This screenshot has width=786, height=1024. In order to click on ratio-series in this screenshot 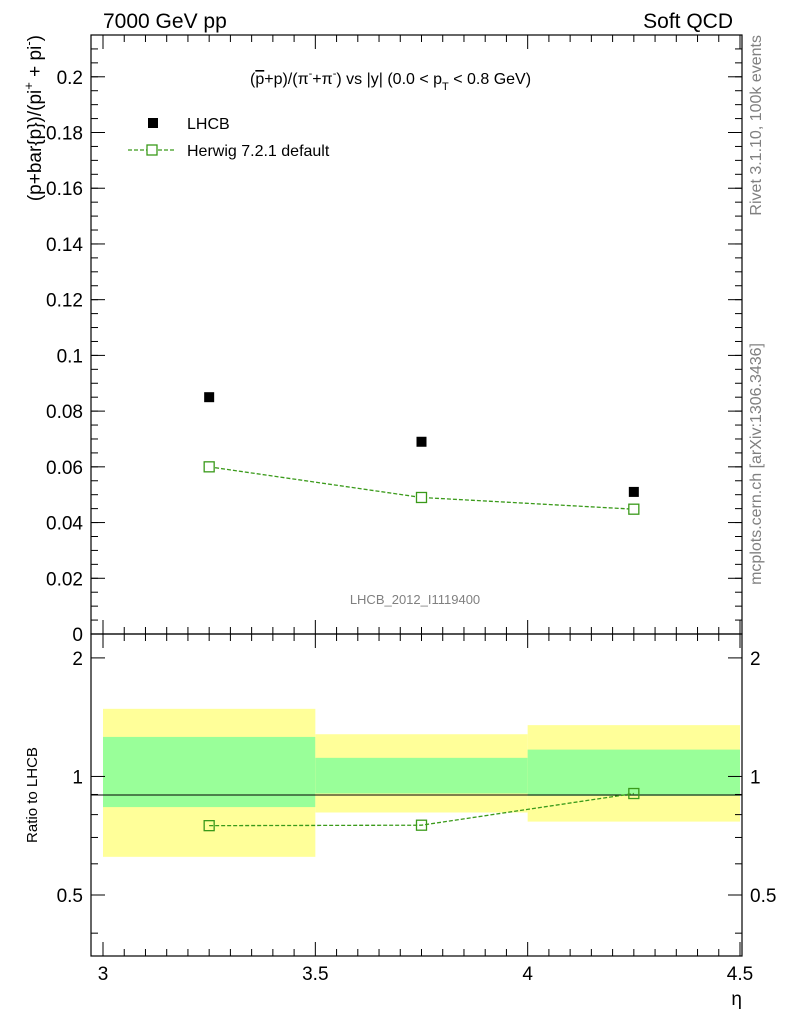, I will do `click(421, 809)`.